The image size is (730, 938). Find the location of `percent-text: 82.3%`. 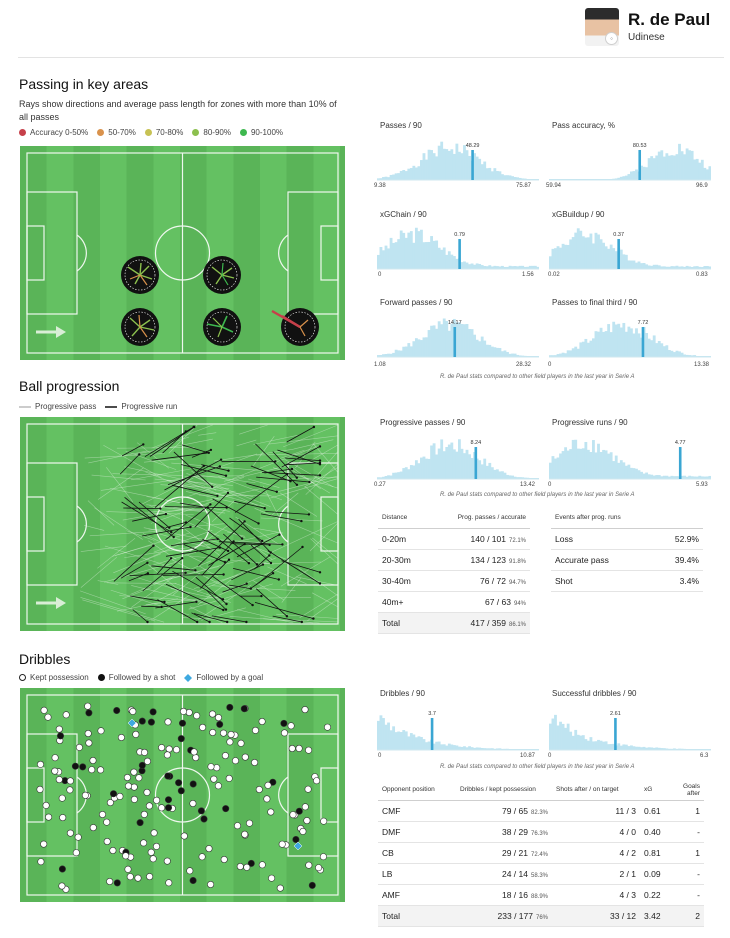

percent-text: 82.3% is located at coordinates (539, 812).